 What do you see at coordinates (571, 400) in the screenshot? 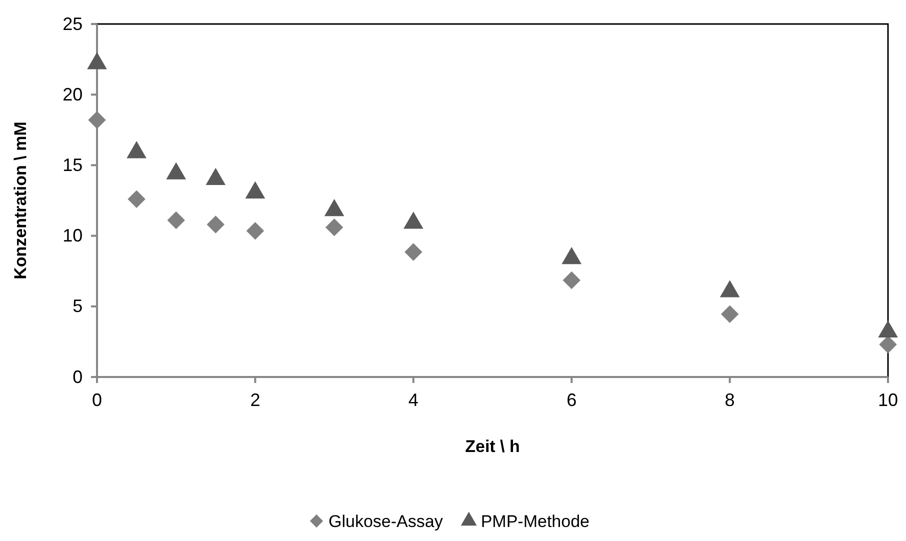
I see `x-tick-label: 6` at bounding box center [571, 400].